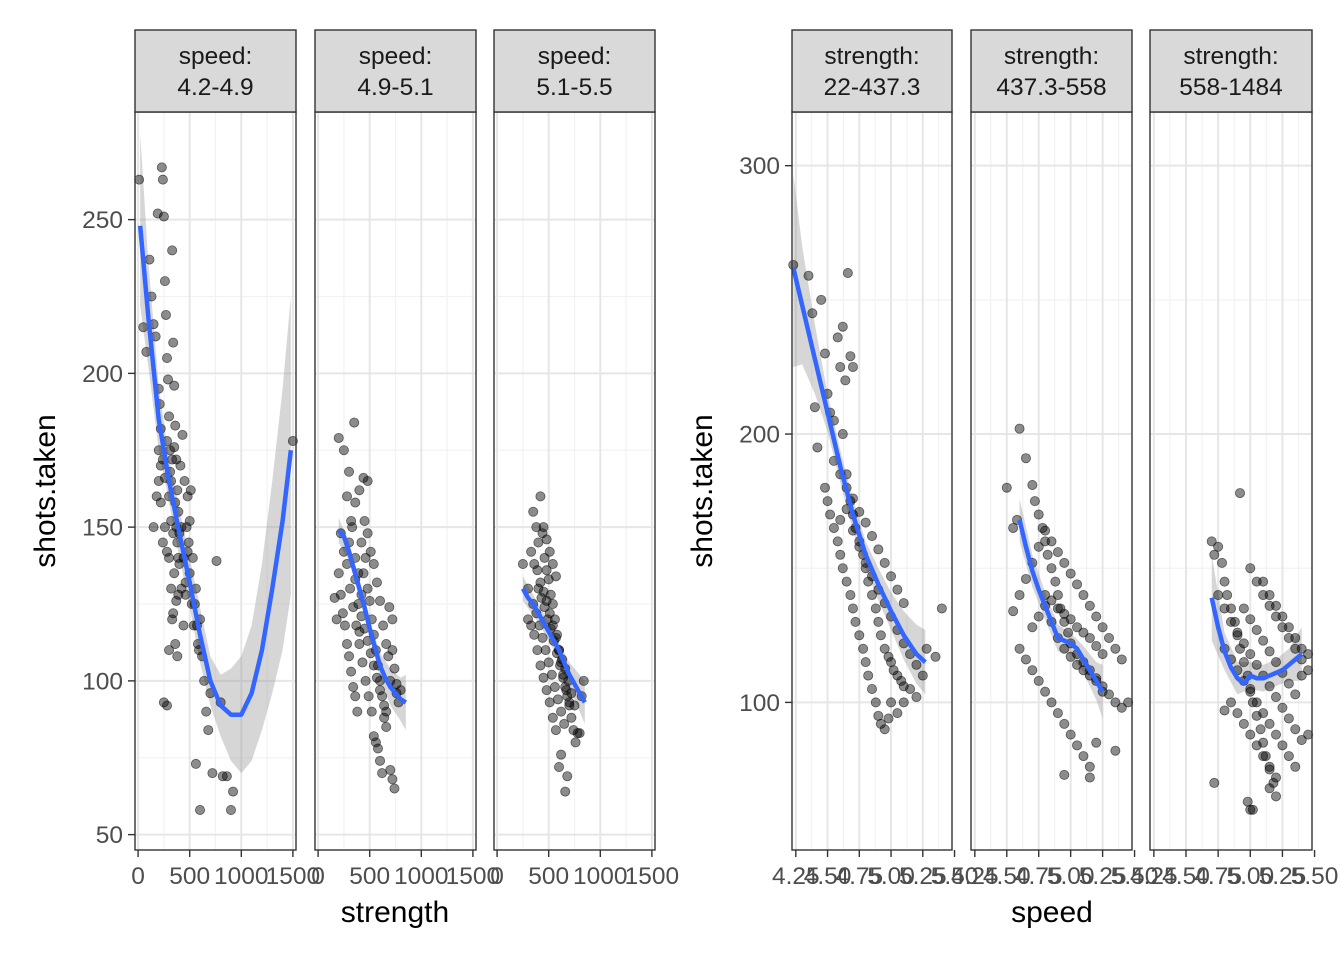 This screenshot has width=1344, height=965. I want to click on facet-strip-label: 437.3-558, so click(1051, 87).